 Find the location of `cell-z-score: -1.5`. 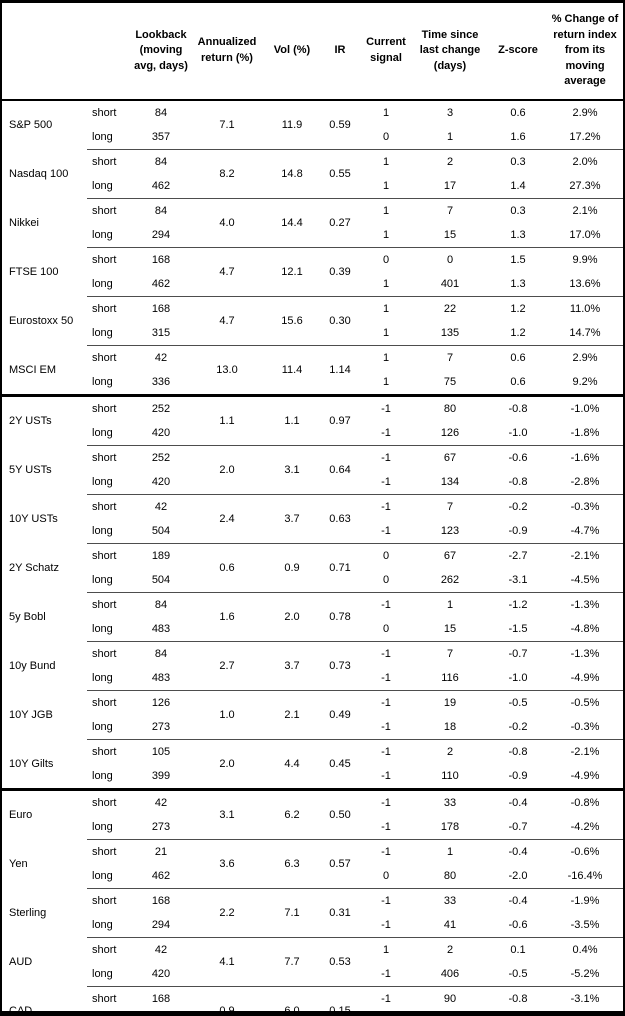

cell-z-score: -1.5 is located at coordinates (518, 628).